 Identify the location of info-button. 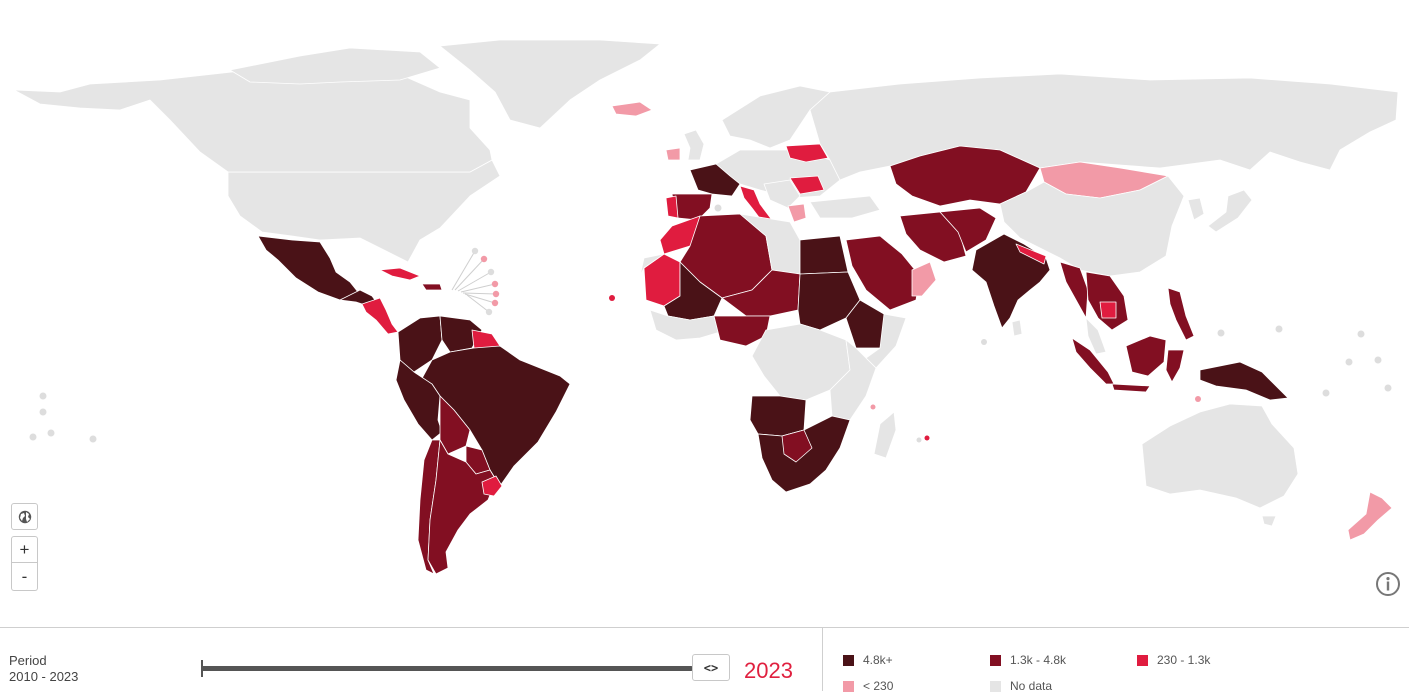
(1388, 584).